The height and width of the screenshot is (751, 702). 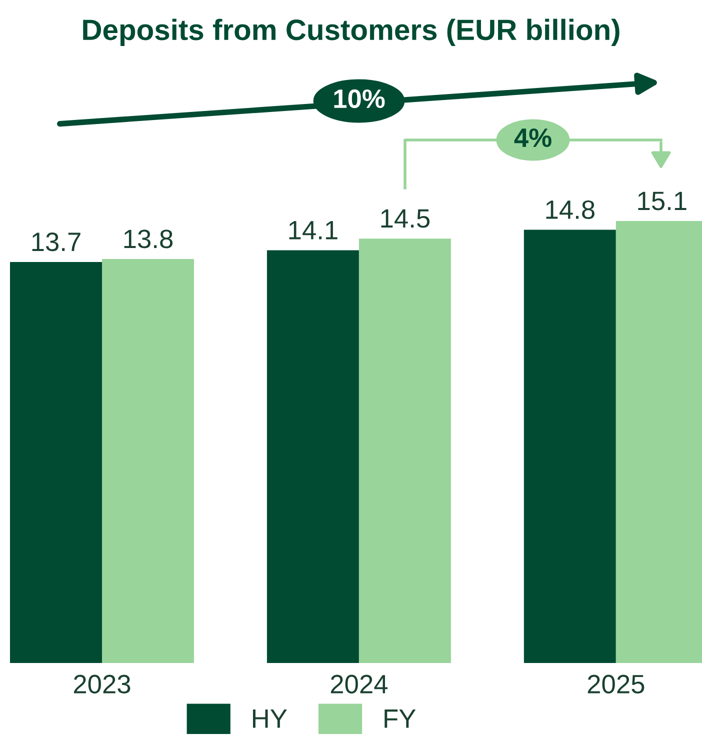 What do you see at coordinates (102, 684) in the screenshot?
I see `x-tick-label: 2023` at bounding box center [102, 684].